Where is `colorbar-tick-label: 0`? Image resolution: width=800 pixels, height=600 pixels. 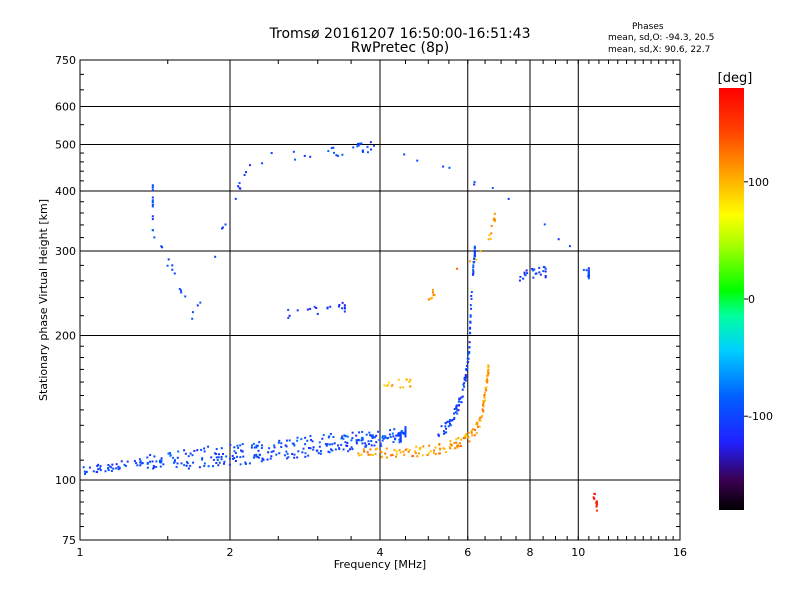 colorbar-tick-label: 0 is located at coordinates (751, 299).